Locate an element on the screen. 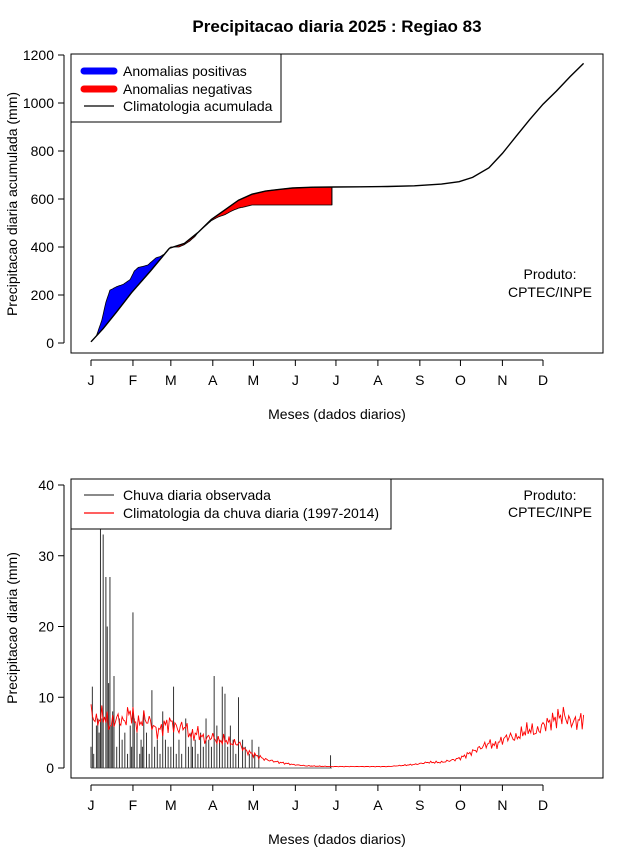 This screenshot has width=640, height=855. cumulative-y-tick-label: 1000 is located at coordinates (38, 103).